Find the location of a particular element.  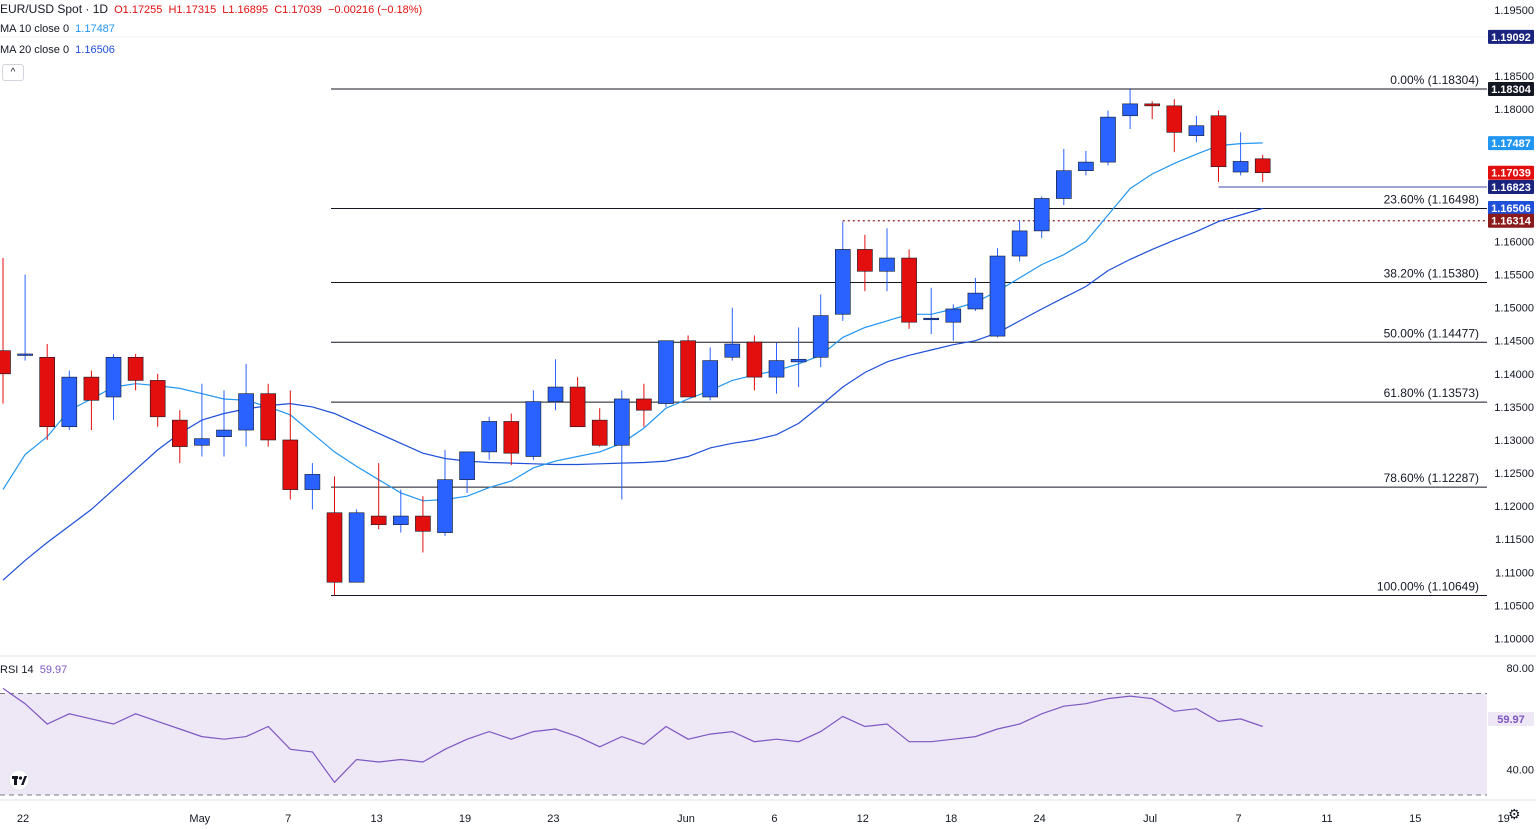

fib-level-label: 0.00% (1.18304) is located at coordinates (1434, 80).